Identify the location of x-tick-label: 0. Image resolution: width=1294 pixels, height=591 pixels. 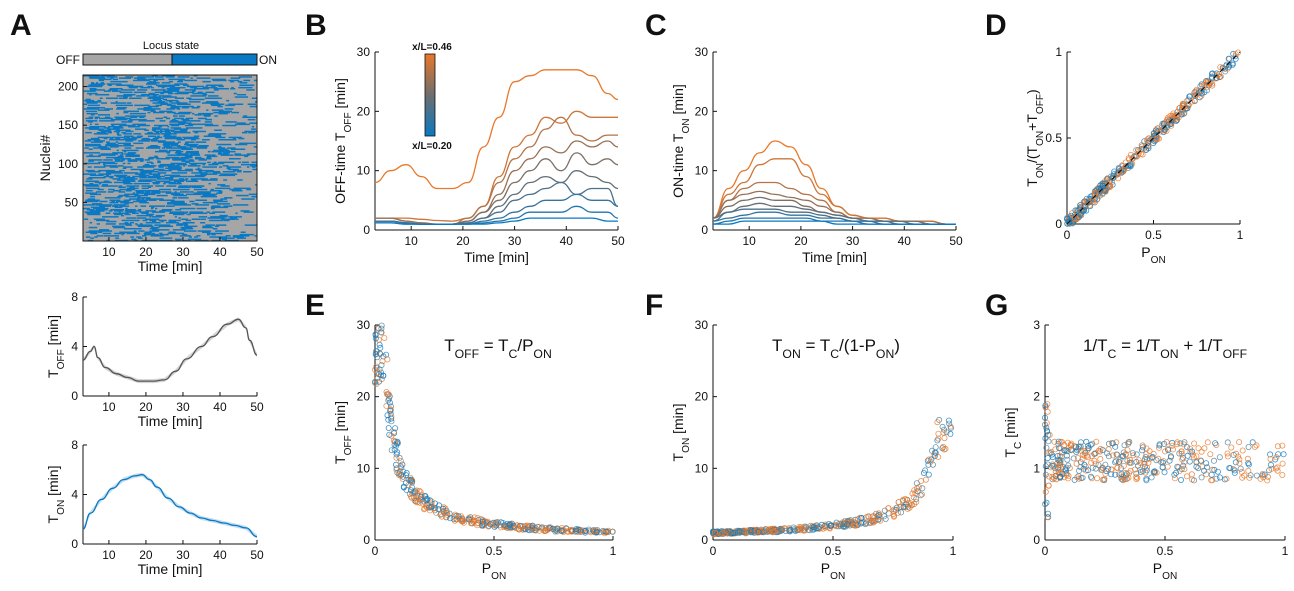
(1067, 235).